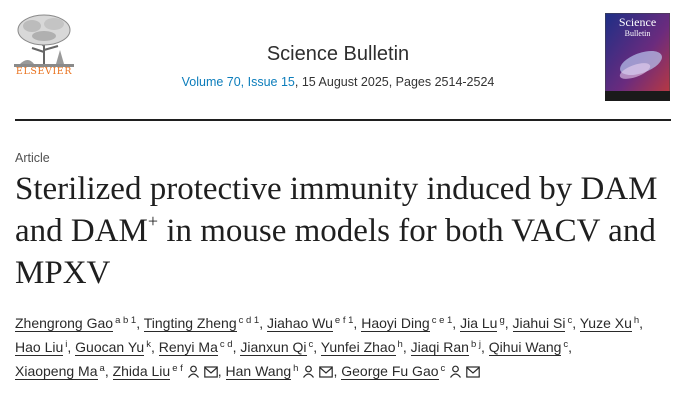 The height and width of the screenshot is (401, 676). What do you see at coordinates (76, 323) in the screenshot?
I see `author: Zhengrong Gao a b 1` at bounding box center [76, 323].